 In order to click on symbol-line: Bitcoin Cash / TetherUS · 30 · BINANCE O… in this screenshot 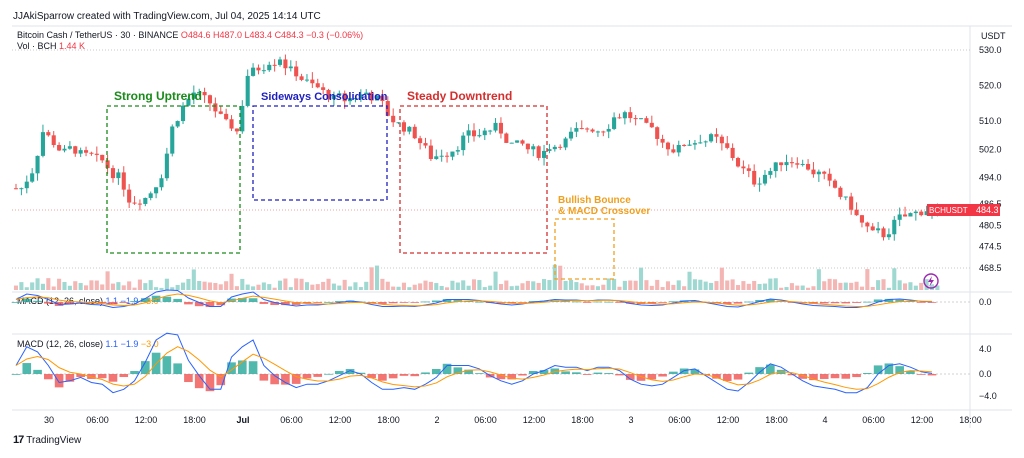, I will do `click(190, 35)`.